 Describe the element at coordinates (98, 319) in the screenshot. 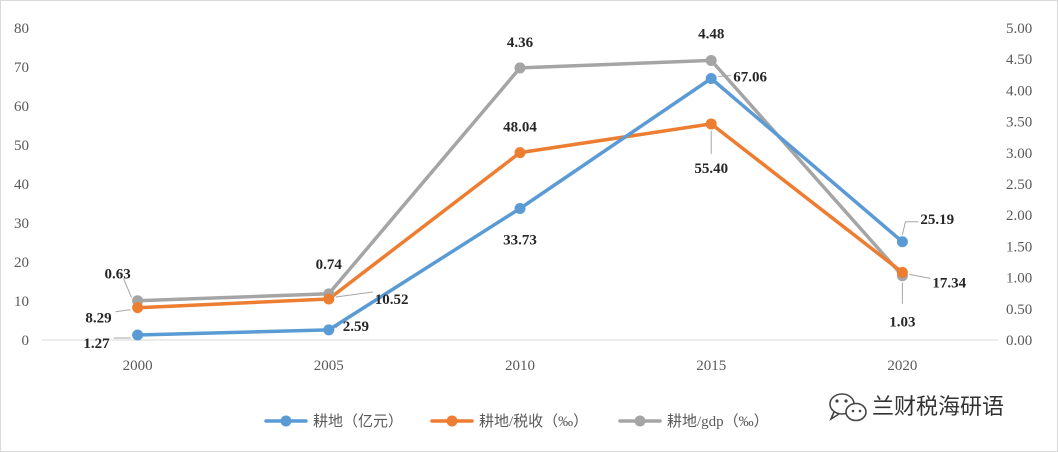

I see `data-label-1: 8.29` at that location.